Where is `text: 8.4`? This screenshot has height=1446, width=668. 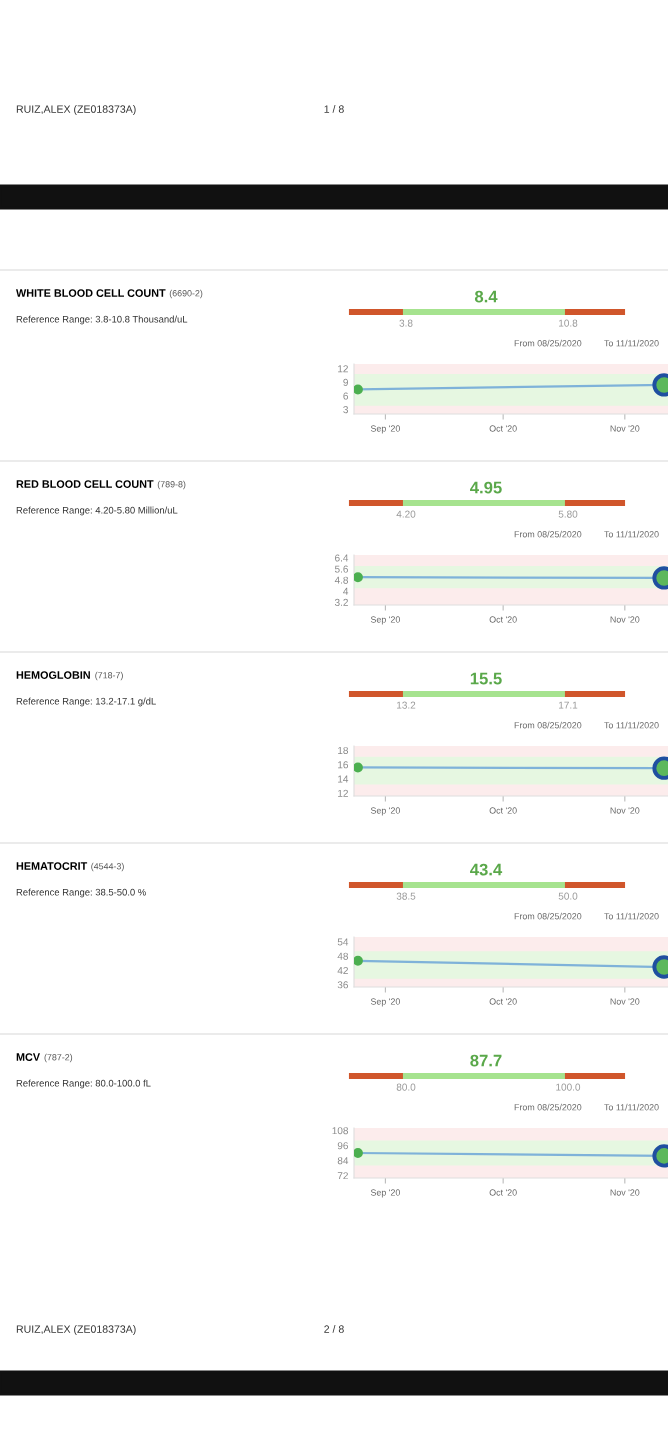 text: 8.4 is located at coordinates (486, 296).